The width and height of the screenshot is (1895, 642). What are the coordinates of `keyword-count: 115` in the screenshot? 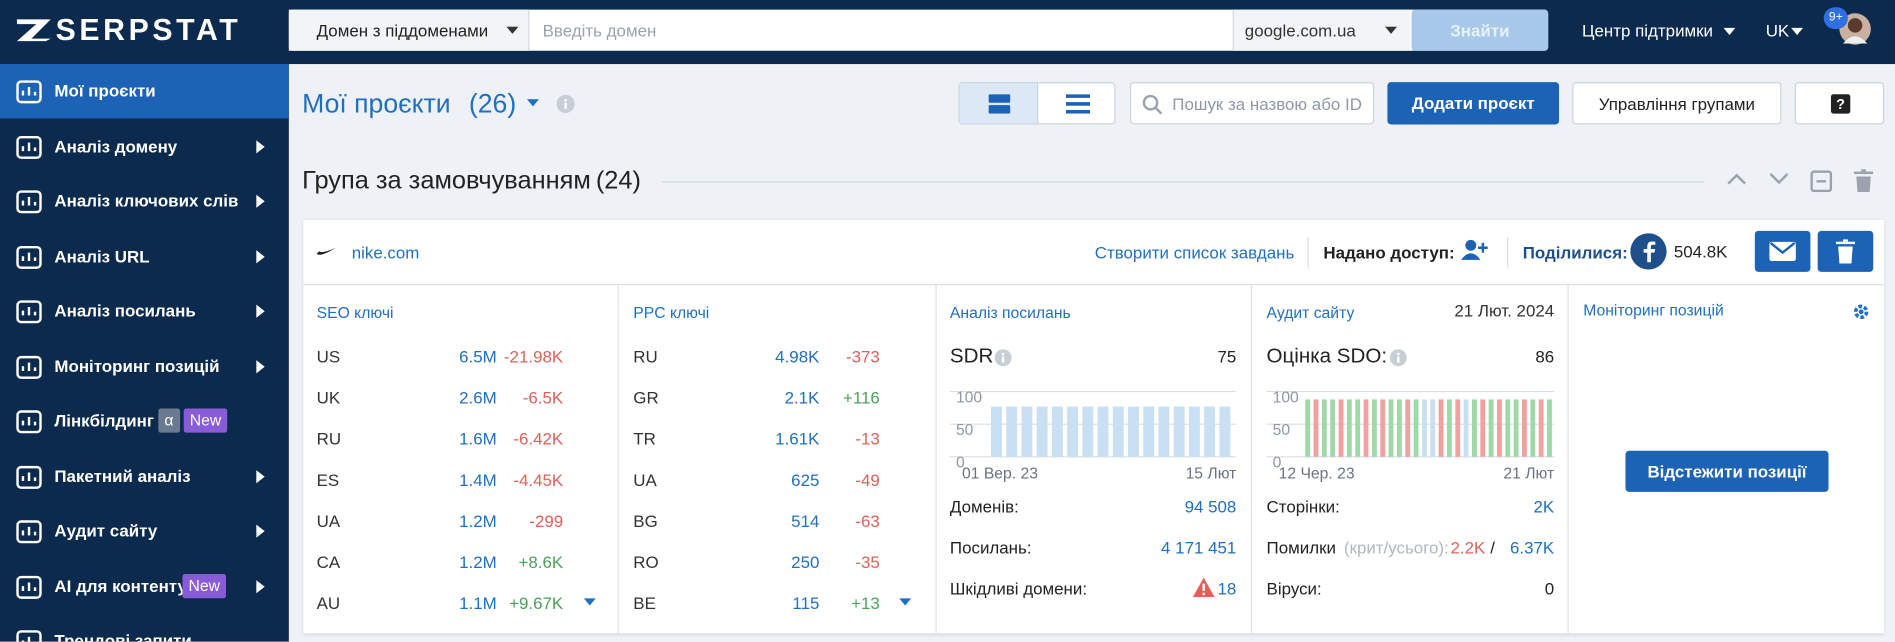 It's located at (806, 603).